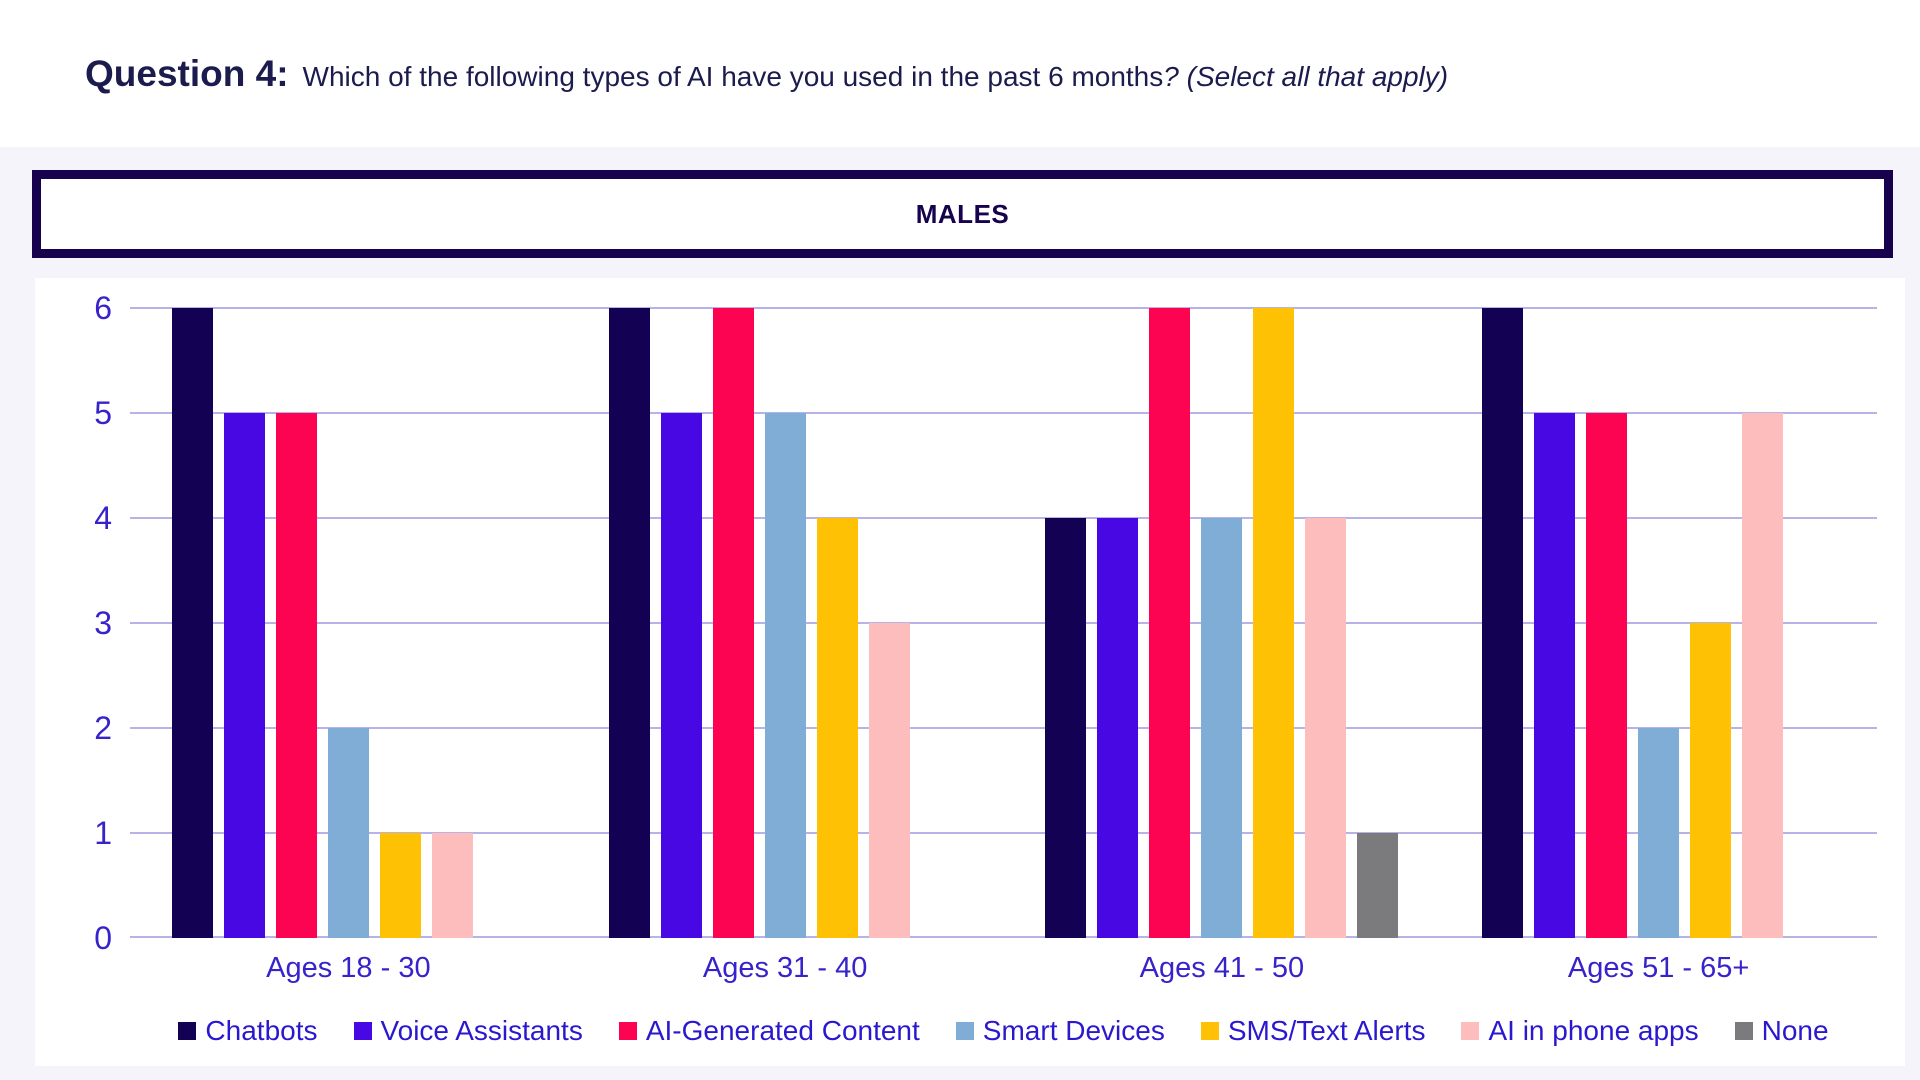 This screenshot has height=1080, width=1920. Describe the element at coordinates (1209, 1031) in the screenshot. I see `legend-swatch-sms-text-alerts` at that location.